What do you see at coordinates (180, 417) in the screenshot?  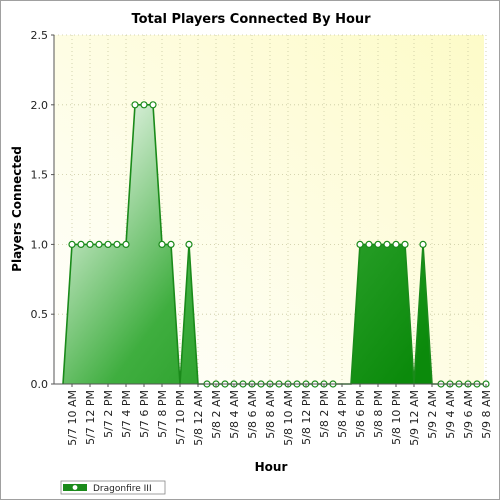 I see `x-tick-label: 5/7 10 PM` at bounding box center [180, 417].